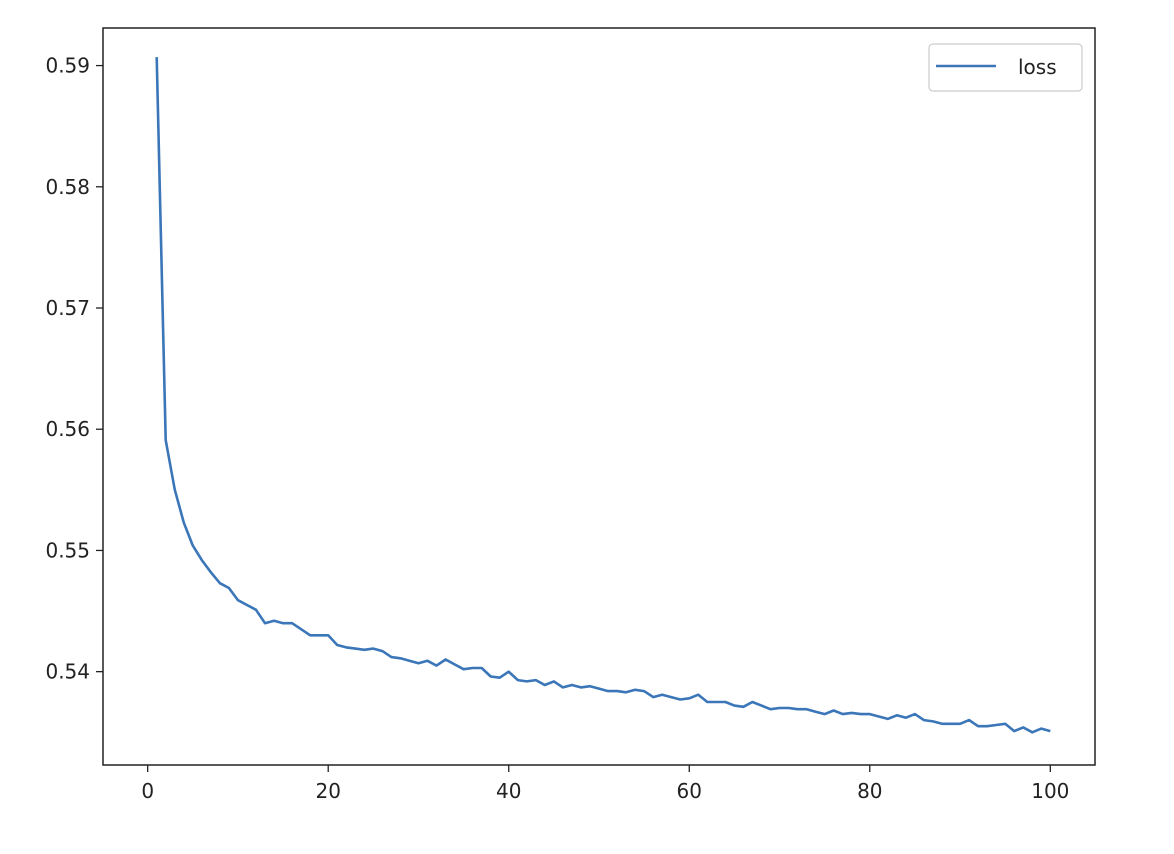 This screenshot has width=1174, height=854. I want to click on y-tick-label: 0.54, so click(67, 672).